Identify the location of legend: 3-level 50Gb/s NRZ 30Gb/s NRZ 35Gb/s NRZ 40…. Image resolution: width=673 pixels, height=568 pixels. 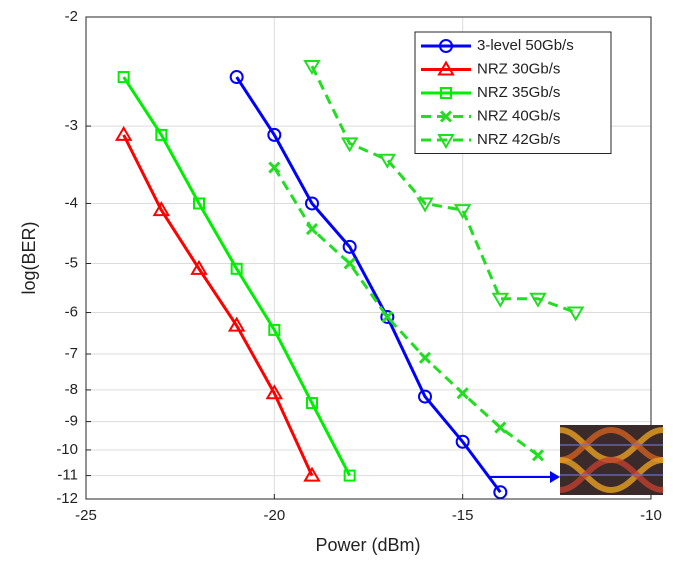
(513, 92).